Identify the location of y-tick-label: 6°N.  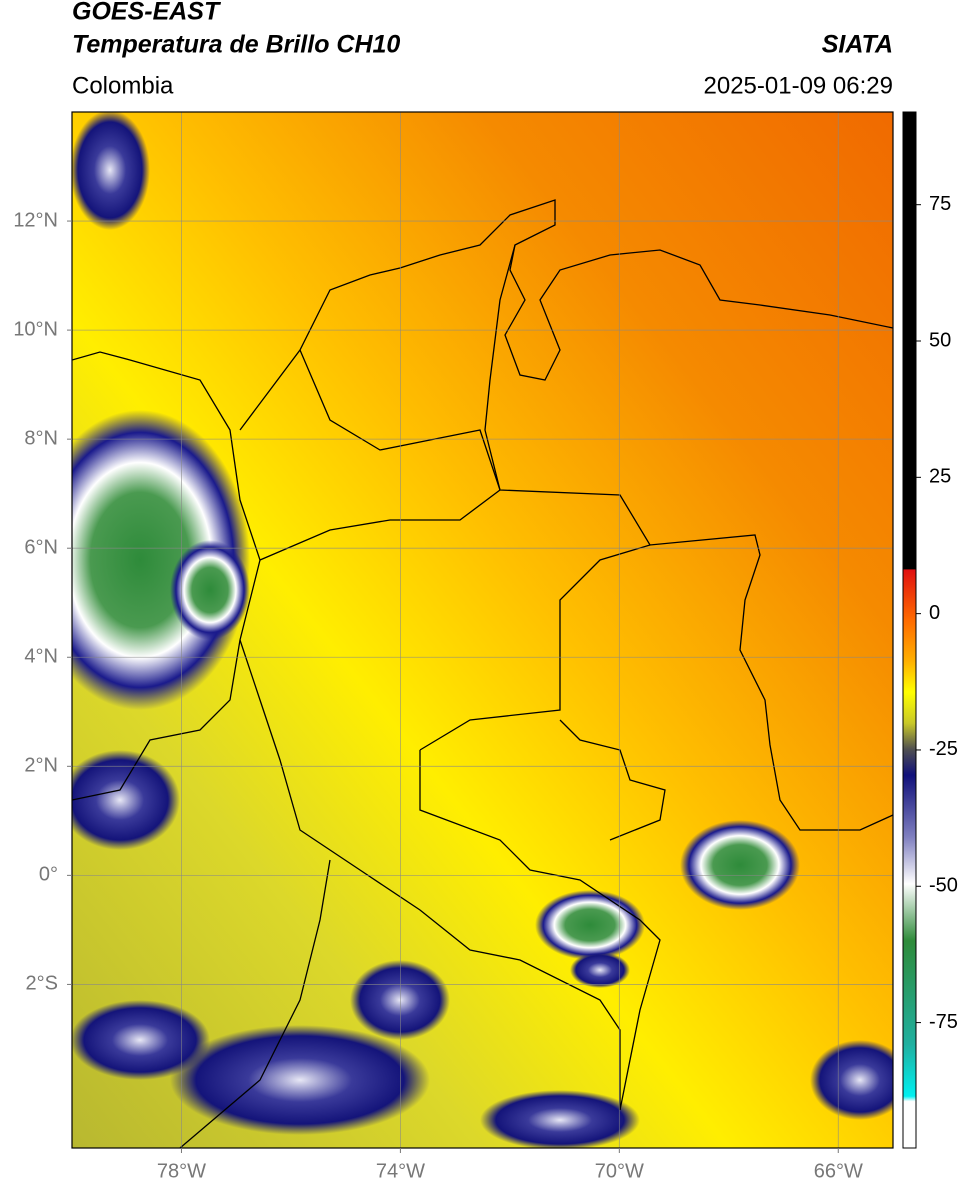
(41, 547).